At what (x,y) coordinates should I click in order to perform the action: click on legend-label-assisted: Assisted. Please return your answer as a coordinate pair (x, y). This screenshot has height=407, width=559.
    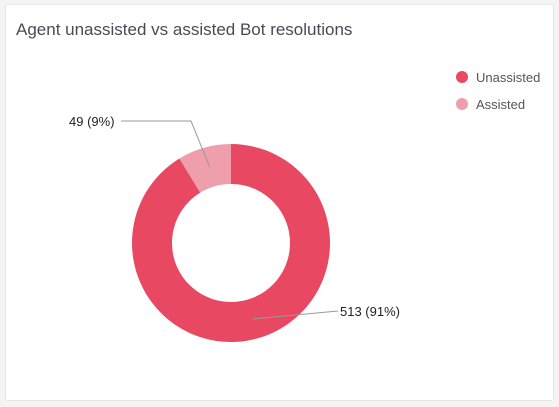
    Looking at the image, I should click on (501, 104).